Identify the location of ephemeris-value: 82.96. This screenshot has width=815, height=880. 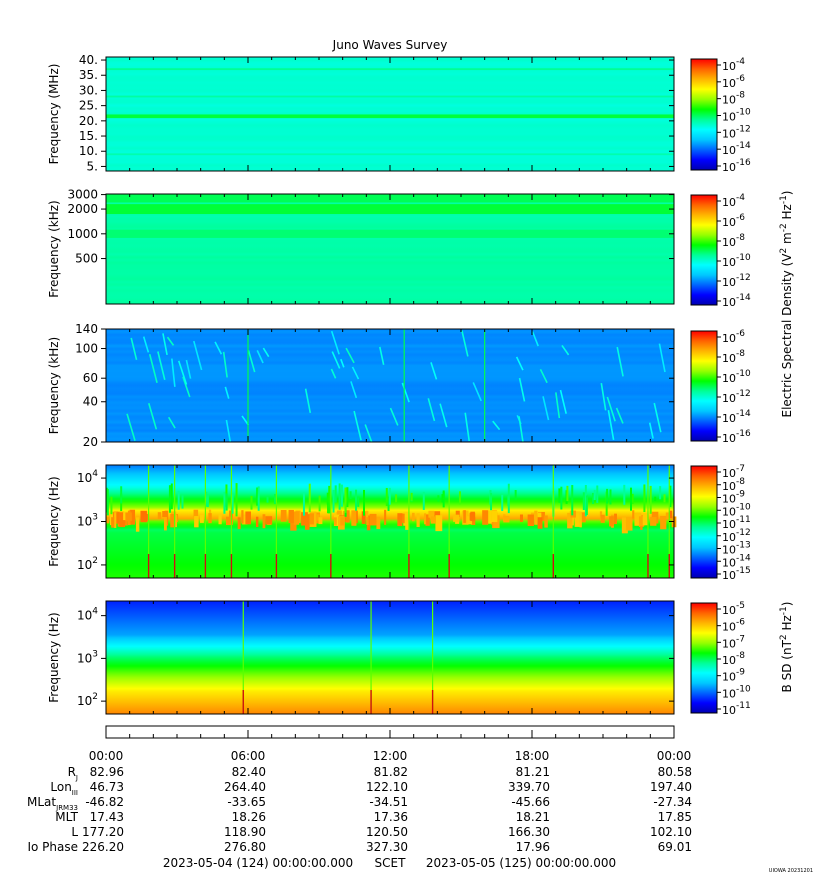
(107, 772).